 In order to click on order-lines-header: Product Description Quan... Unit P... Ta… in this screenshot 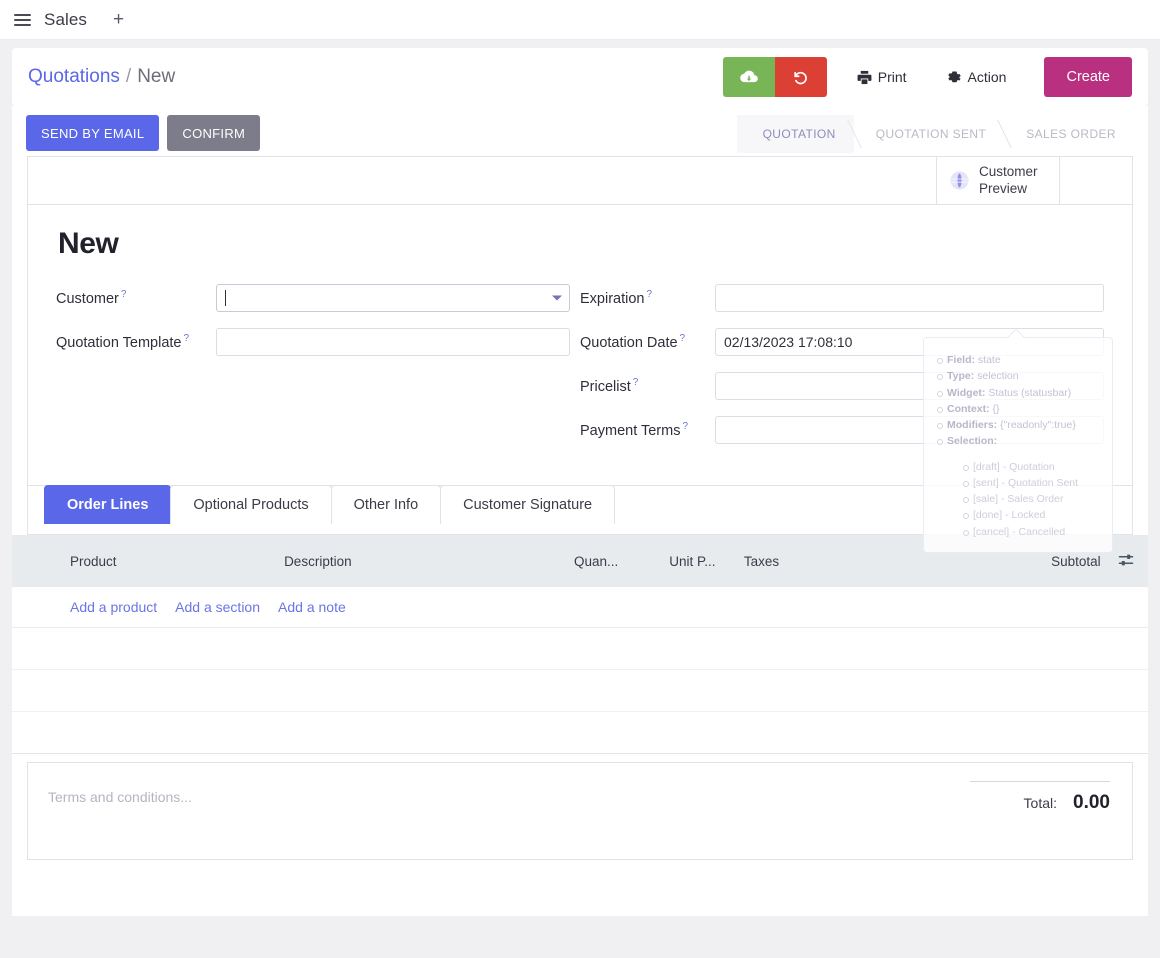, I will do `click(580, 561)`.